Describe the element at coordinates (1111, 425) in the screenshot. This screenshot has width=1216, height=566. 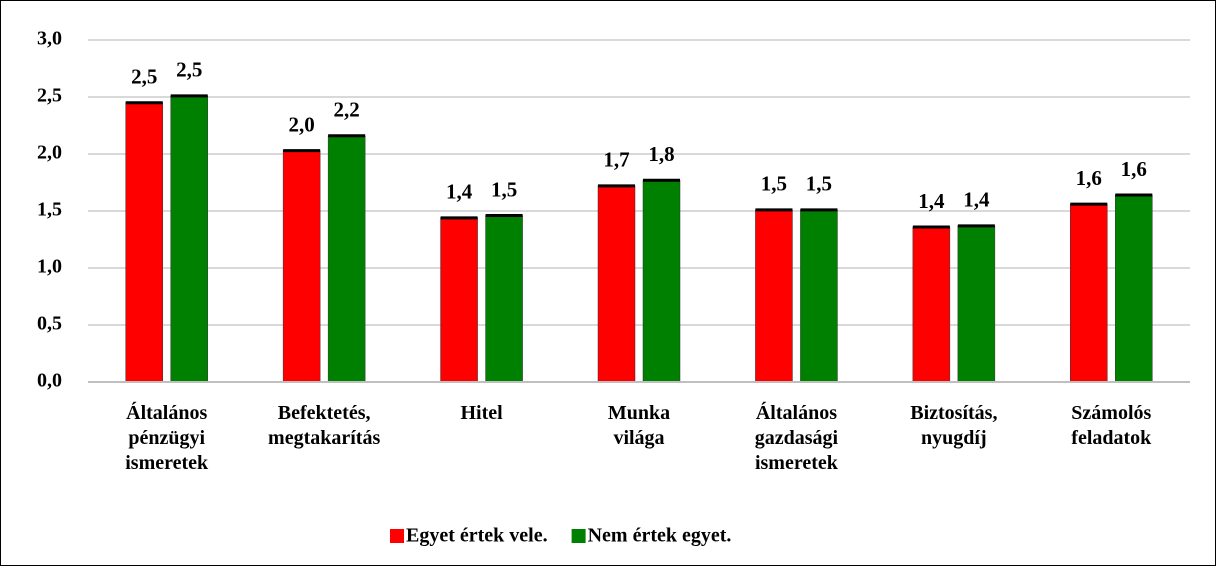
I see `x-tick-label: Számolós feladatok` at that location.